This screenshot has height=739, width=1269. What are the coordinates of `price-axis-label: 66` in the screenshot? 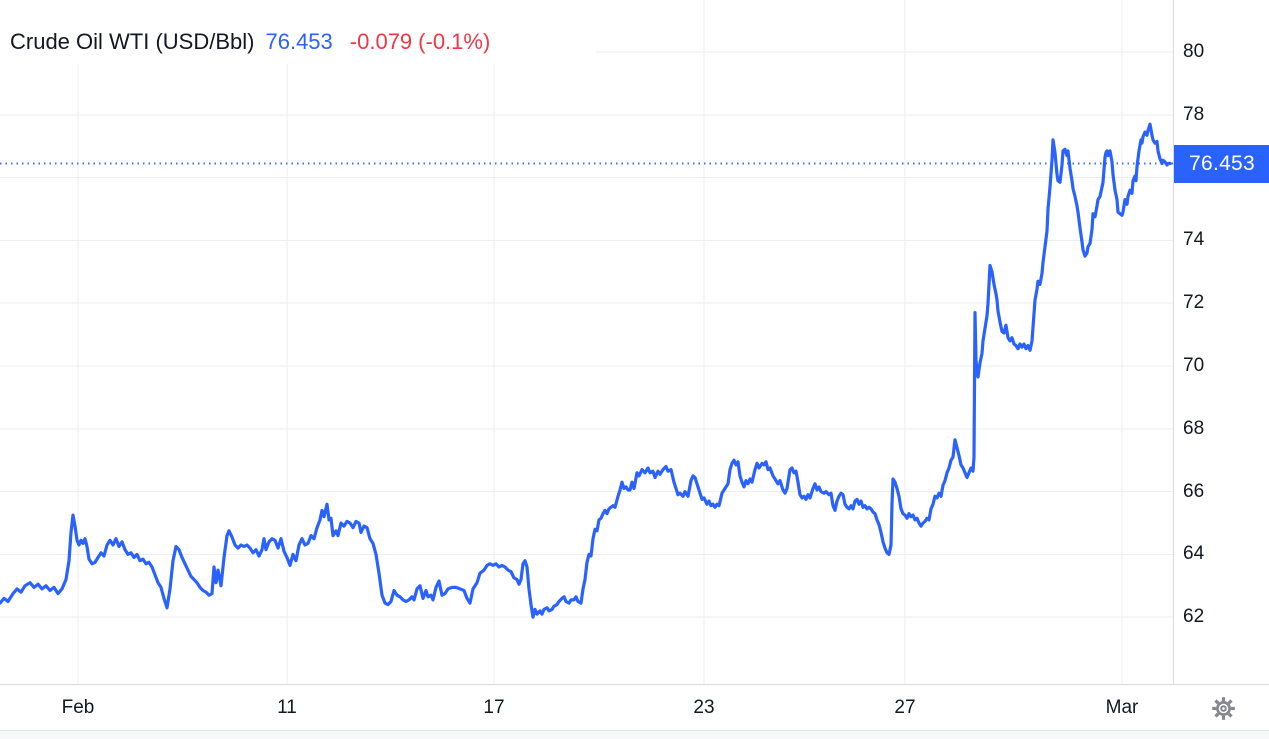 It's located at (1194, 491).